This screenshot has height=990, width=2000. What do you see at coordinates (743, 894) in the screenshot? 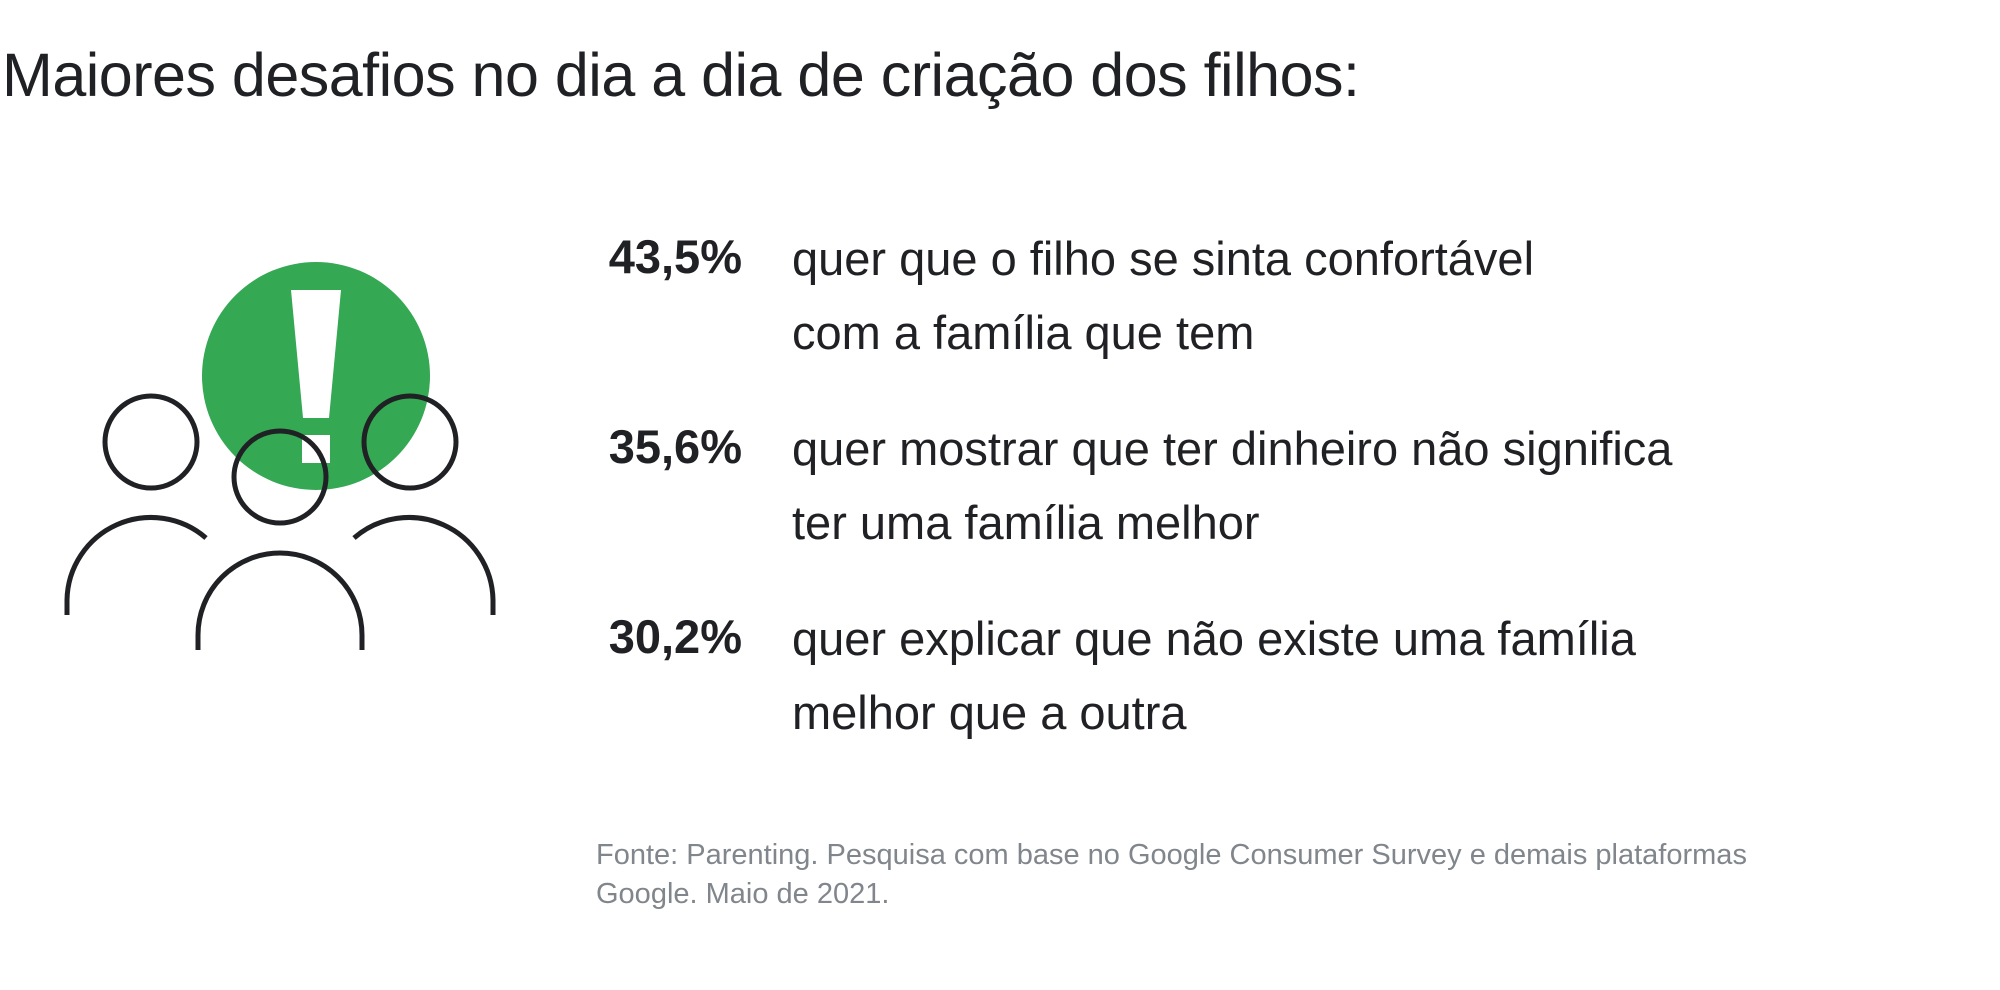
I see `source-line: Google. Maio de 2021.` at bounding box center [743, 894].